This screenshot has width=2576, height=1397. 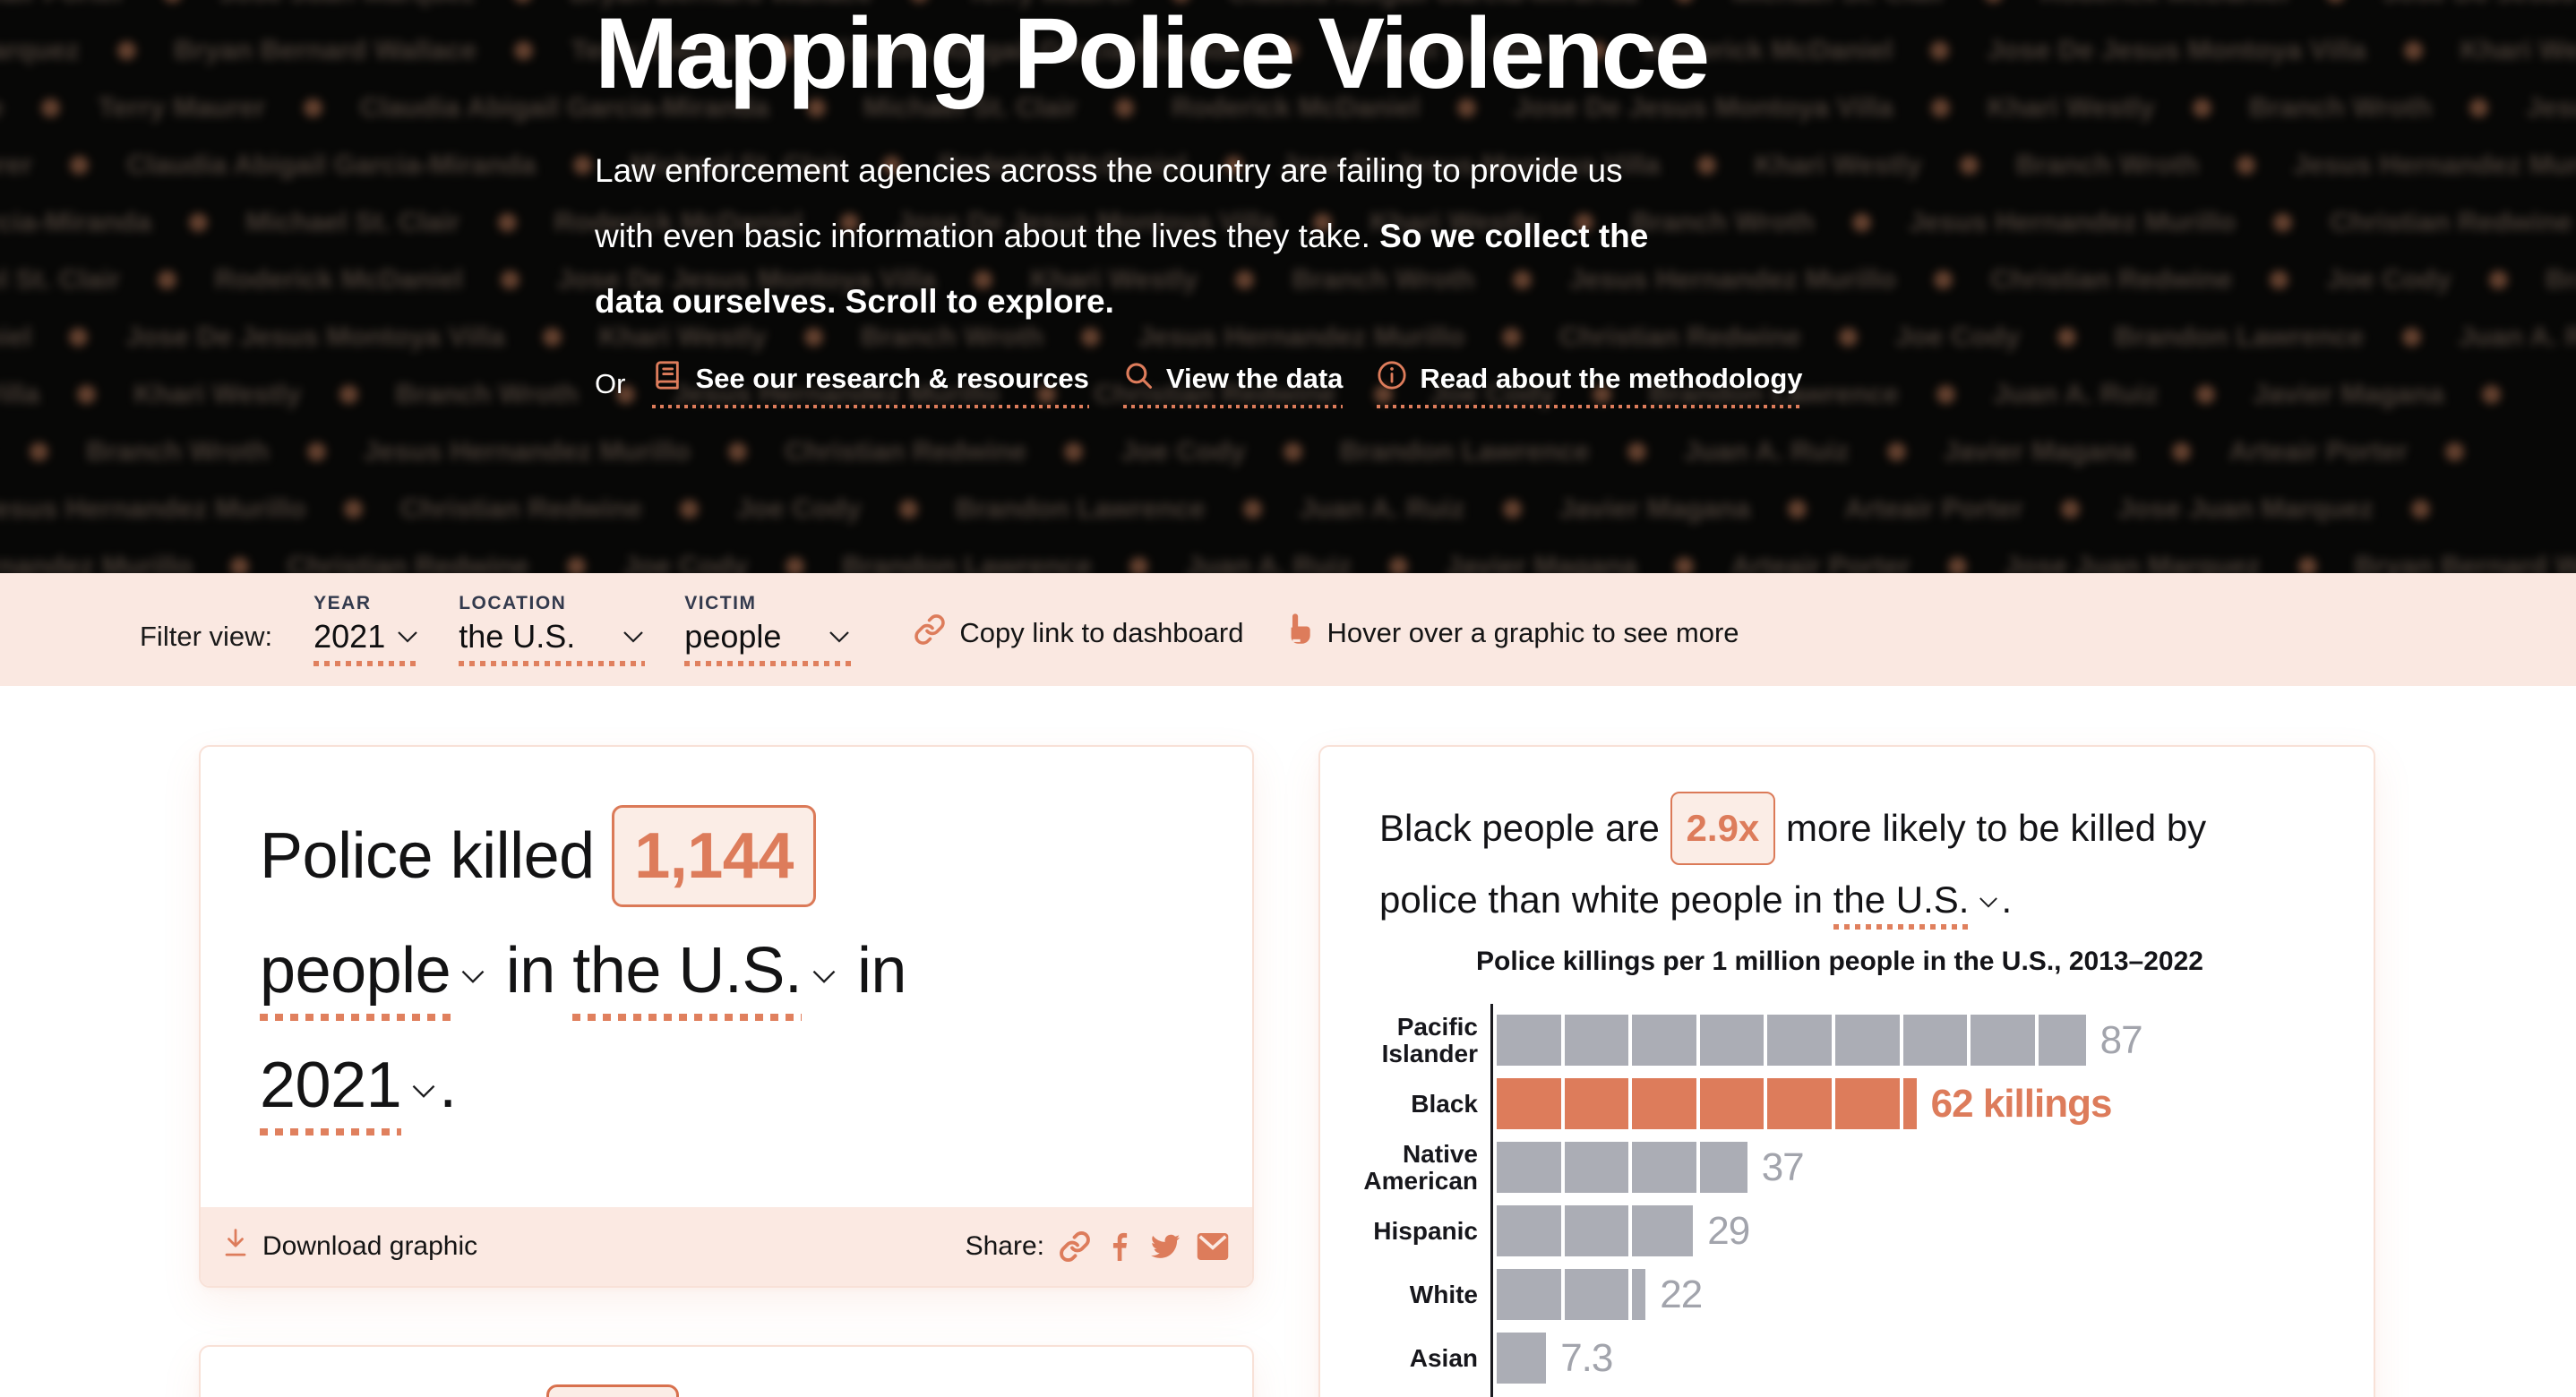 What do you see at coordinates (355, 978) in the screenshot?
I see `victim-inline-text: people` at bounding box center [355, 978].